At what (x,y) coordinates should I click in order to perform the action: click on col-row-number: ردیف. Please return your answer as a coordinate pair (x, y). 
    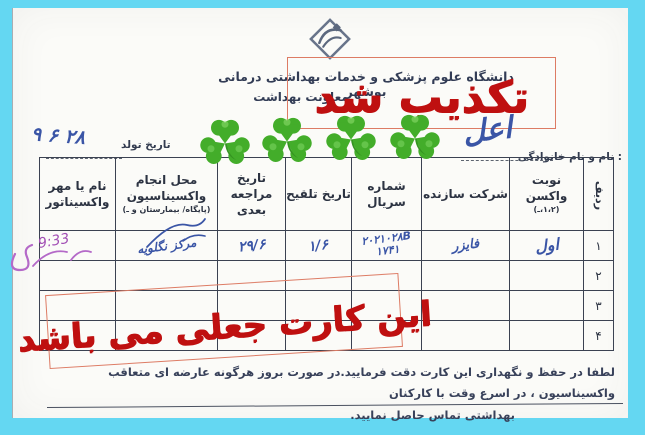
    Looking at the image, I should click on (598, 194).